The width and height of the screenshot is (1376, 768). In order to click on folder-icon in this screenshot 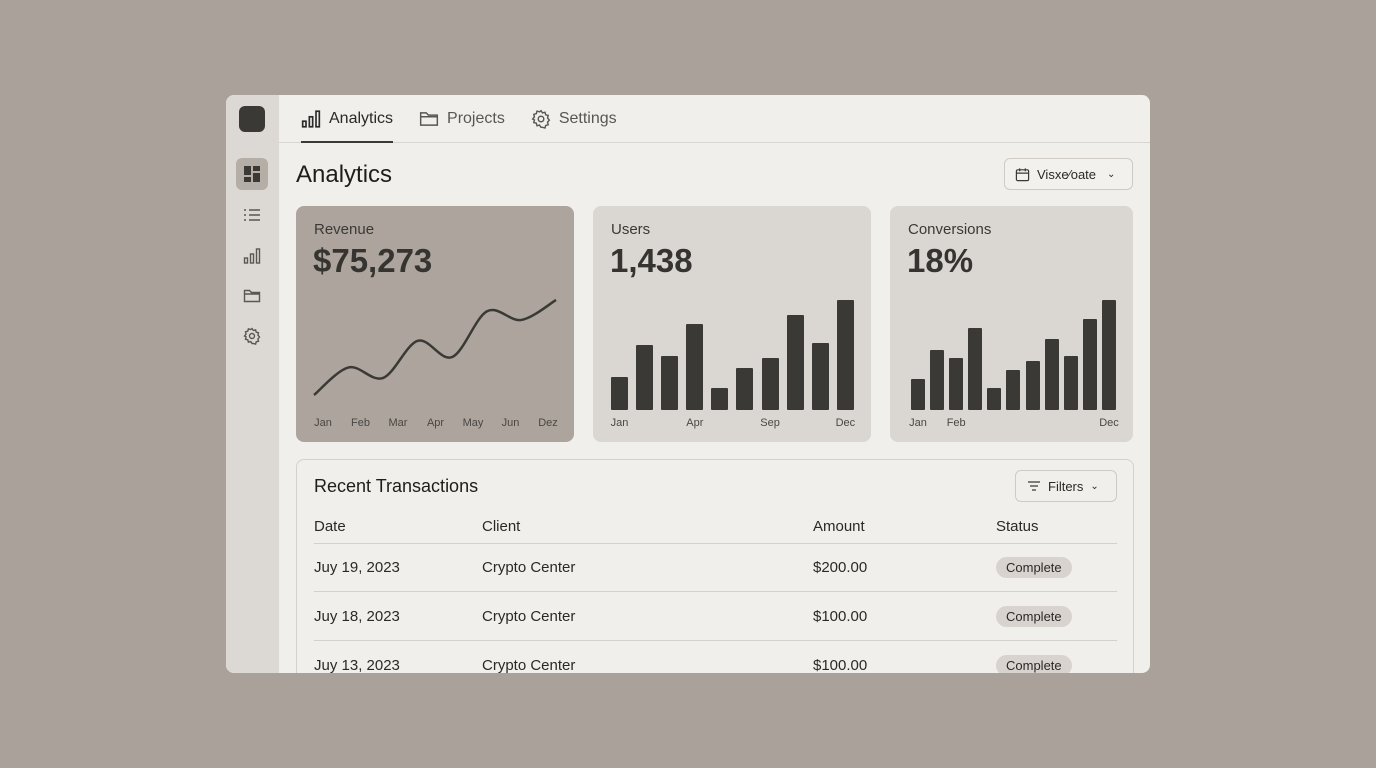, I will do `click(252, 296)`.